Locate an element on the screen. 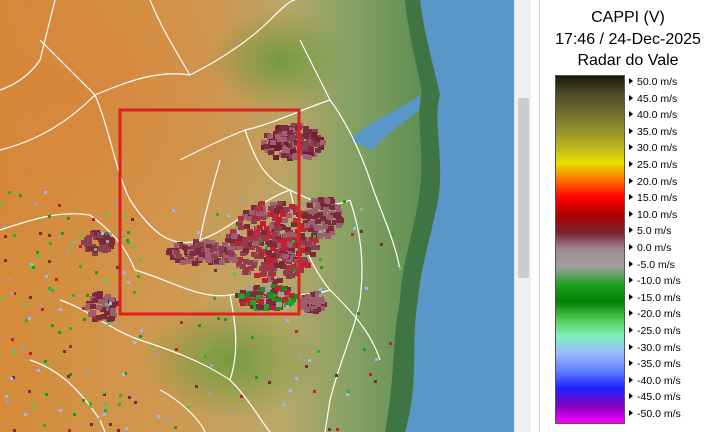 Image resolution: width=715 pixels, height=432 pixels. color-bar-tick-label: -5.0 m/s is located at coordinates (652, 265).